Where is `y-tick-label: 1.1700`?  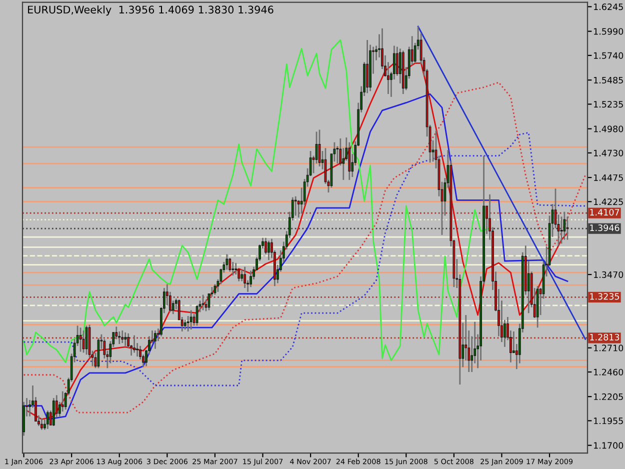 y-tick-label: 1.1700 is located at coordinates (609, 445).